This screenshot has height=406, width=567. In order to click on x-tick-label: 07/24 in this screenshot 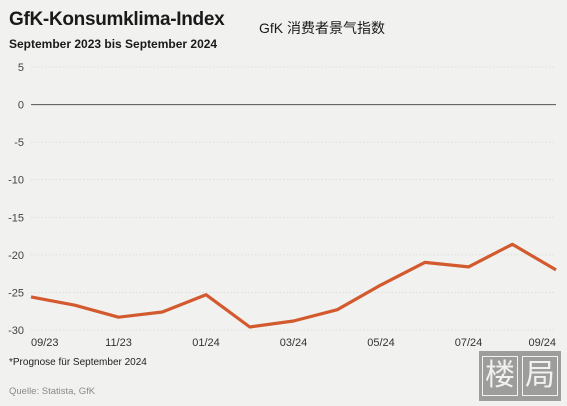, I will do `click(469, 343)`.